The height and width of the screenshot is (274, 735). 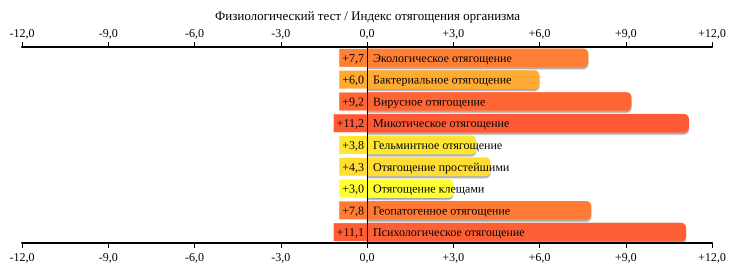 What do you see at coordinates (353, 167) in the screenshot?
I see `data-label: +4,3` at bounding box center [353, 167].